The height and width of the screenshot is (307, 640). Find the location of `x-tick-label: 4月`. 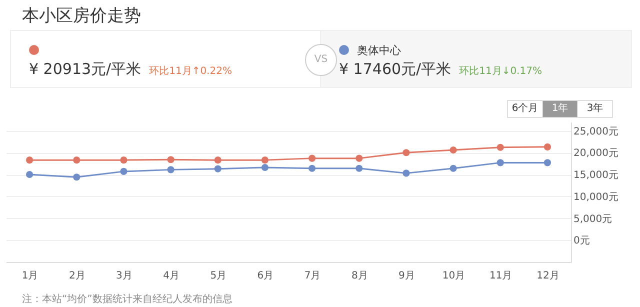

x-tick-label: 4月 is located at coordinates (171, 276).